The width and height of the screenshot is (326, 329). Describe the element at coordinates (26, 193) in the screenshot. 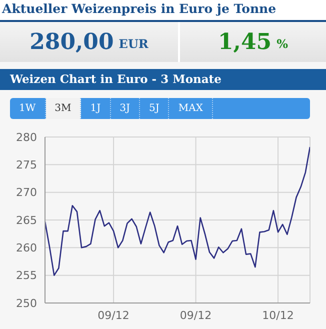

I see `y-tick-label: 270` at that location.